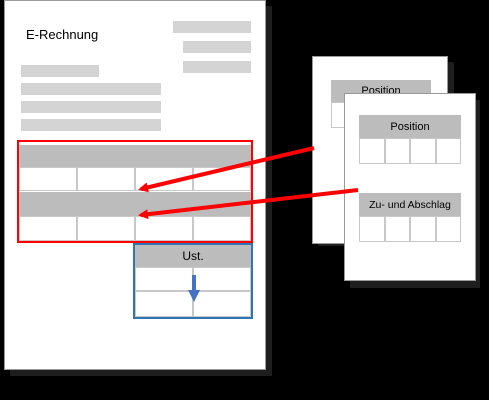 The image size is (489, 400). I want to click on allowance-flow-arrow-icon, so click(248, 204).